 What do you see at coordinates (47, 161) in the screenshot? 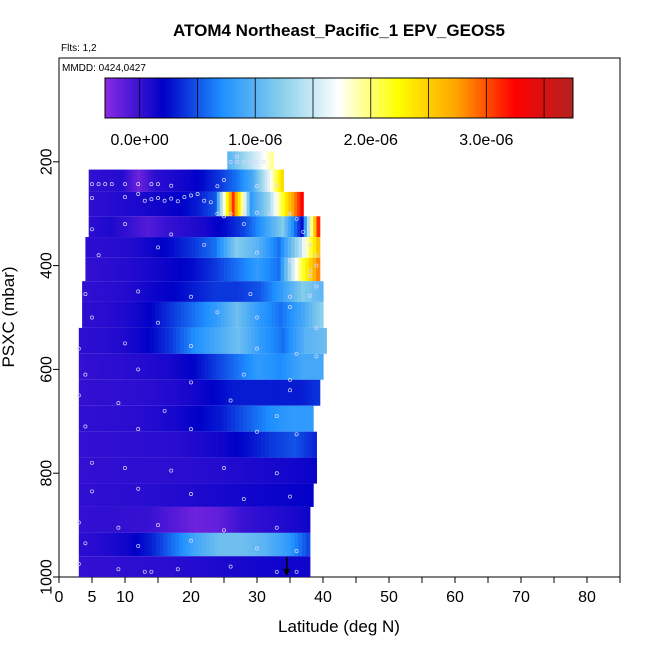
I see `y-tick-label: 200` at bounding box center [47, 161].